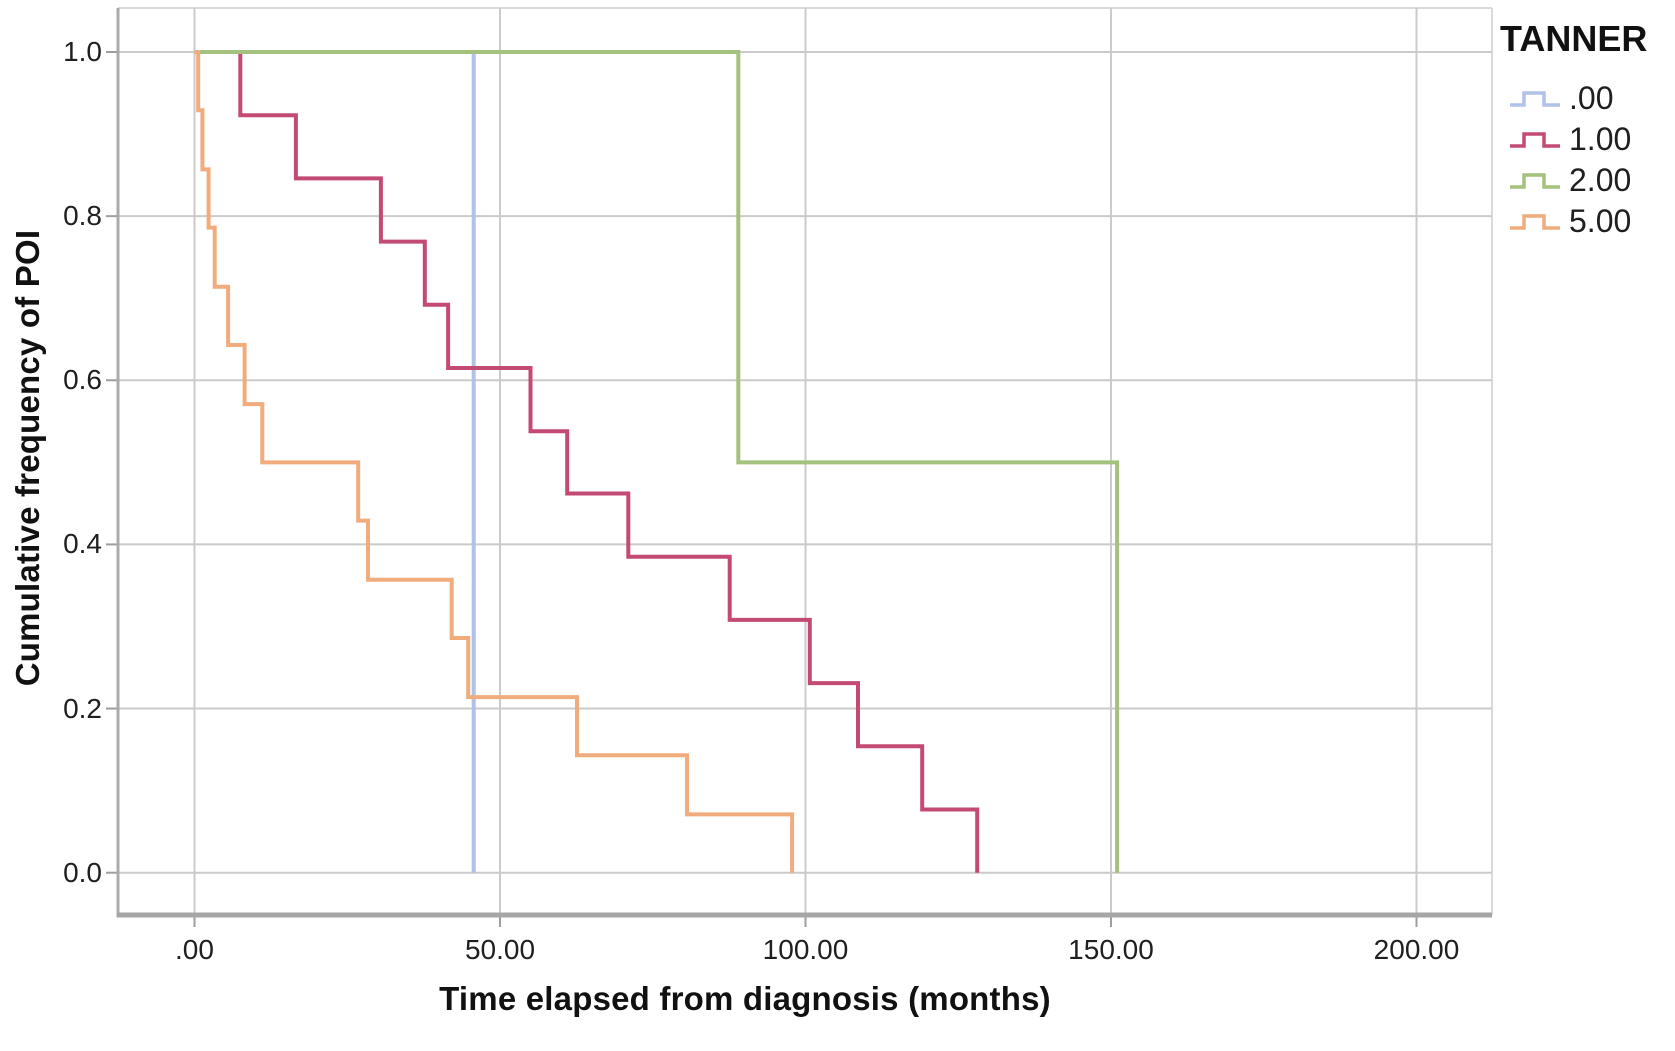 Image resolution: width=1675 pixels, height=1051 pixels. What do you see at coordinates (1591, 98) in the screenshot?
I see `legend-entry-label: .00` at bounding box center [1591, 98].